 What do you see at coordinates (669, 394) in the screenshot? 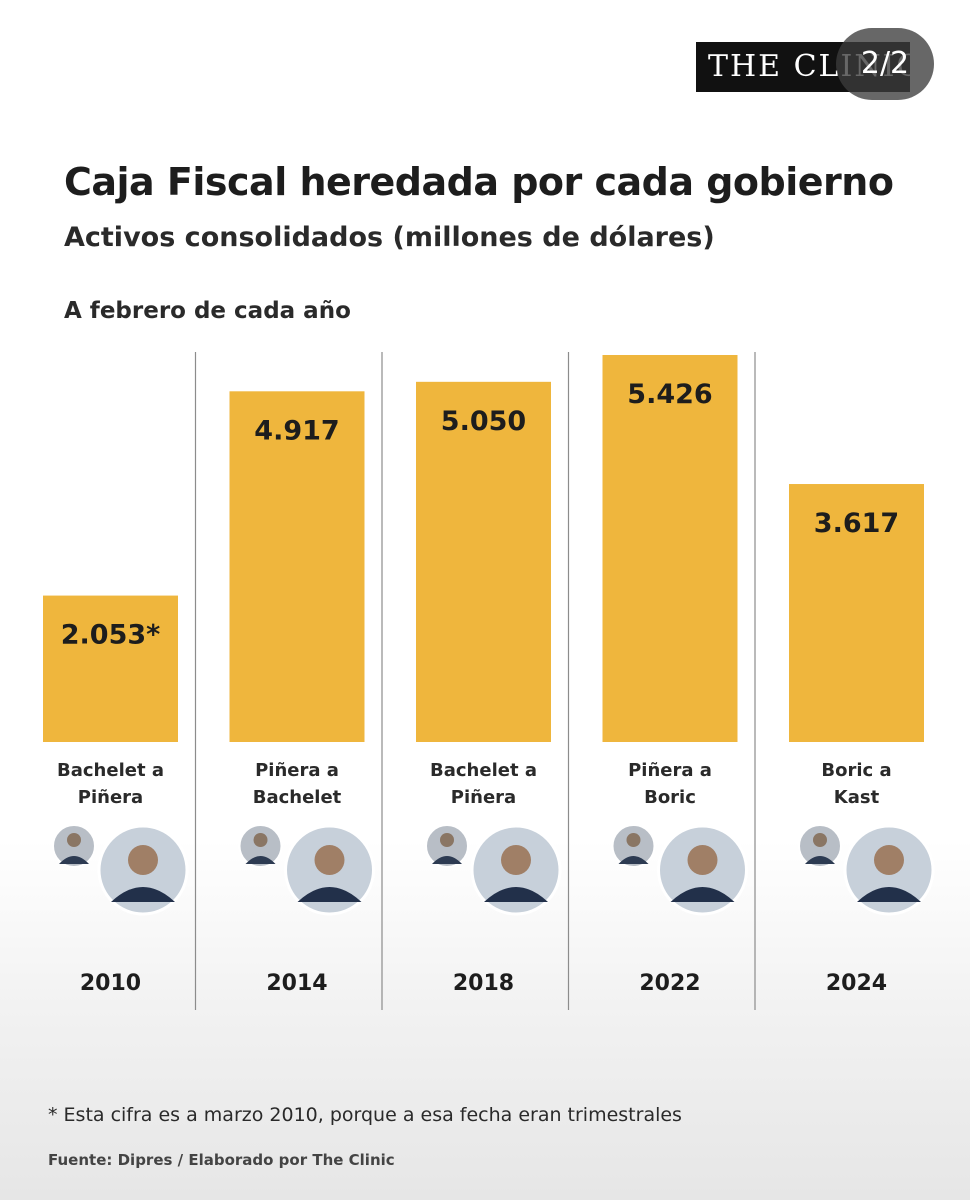
I see `bar-value-label: 5.426` at bounding box center [669, 394].